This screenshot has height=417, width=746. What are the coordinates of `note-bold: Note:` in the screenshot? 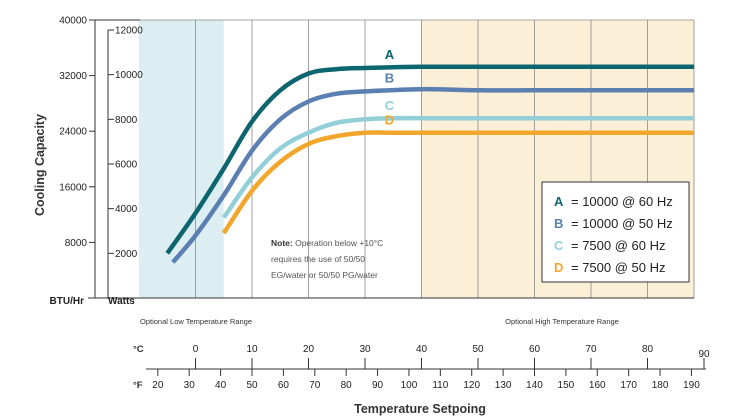 It's located at (282, 243).